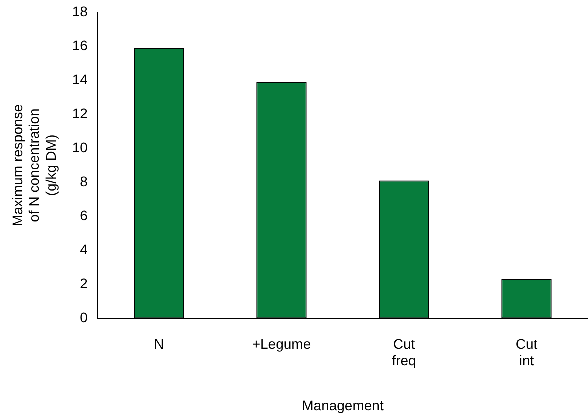 The image size is (588, 415). Describe the element at coordinates (159, 344) in the screenshot. I see `x-tick-label: N` at that location.